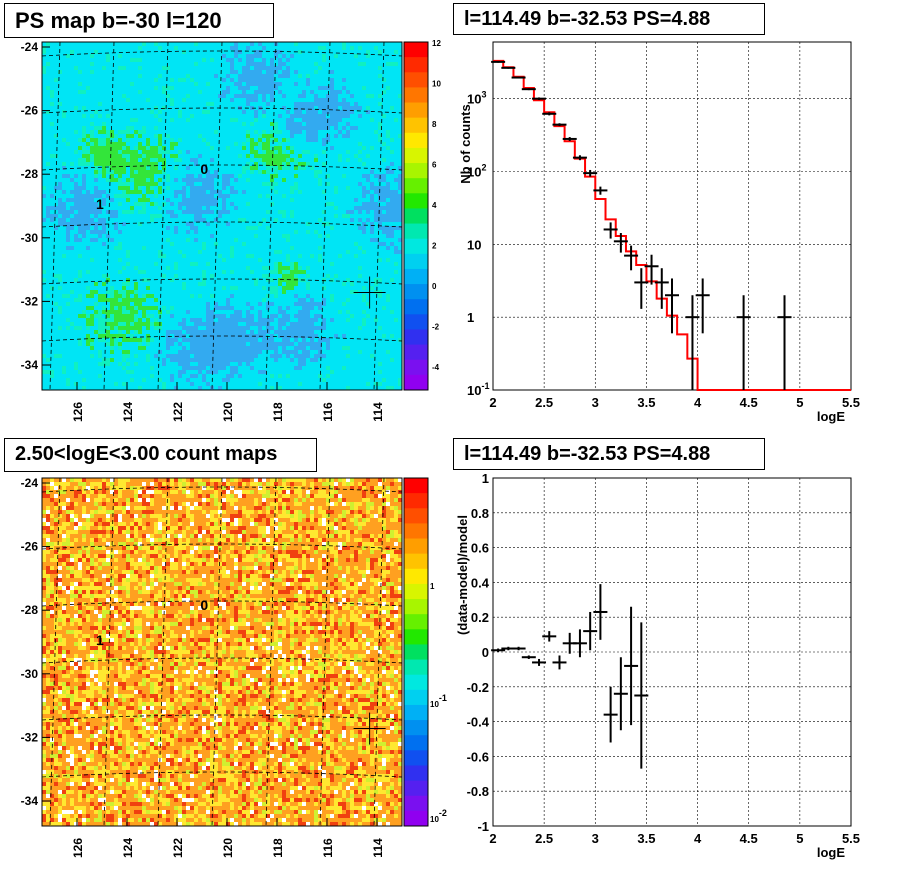 The width and height of the screenshot is (898, 871). Describe the element at coordinates (228, 848) in the screenshot. I see `count_map-xtick-label: 120` at that location.